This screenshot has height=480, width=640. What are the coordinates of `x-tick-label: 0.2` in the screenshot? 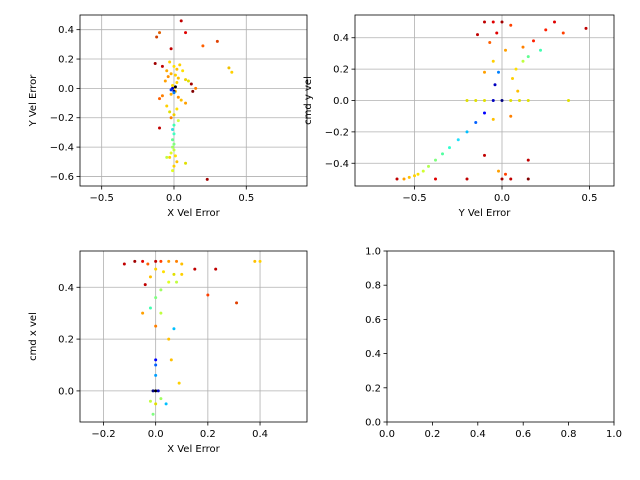 It's located at (208, 434).